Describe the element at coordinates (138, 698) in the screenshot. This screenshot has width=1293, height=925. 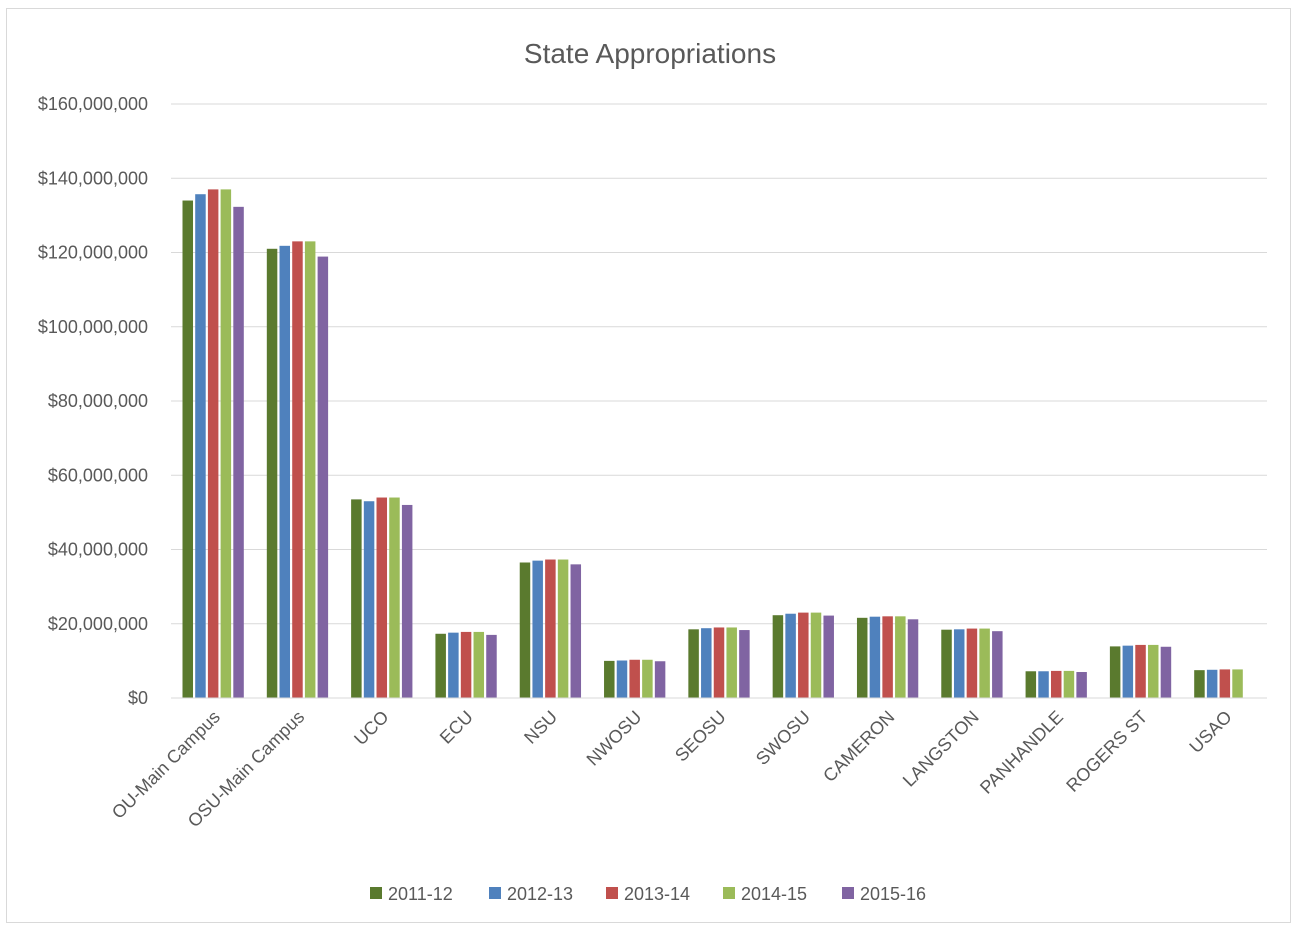
I see `y-tick-label: $0` at that location.